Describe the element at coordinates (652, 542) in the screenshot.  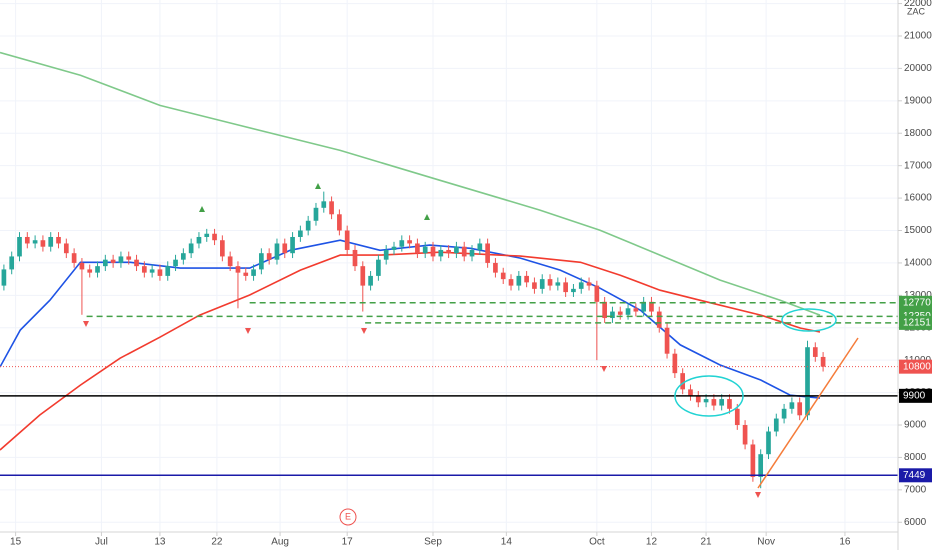
I see `x-tick-label: 12` at that location.